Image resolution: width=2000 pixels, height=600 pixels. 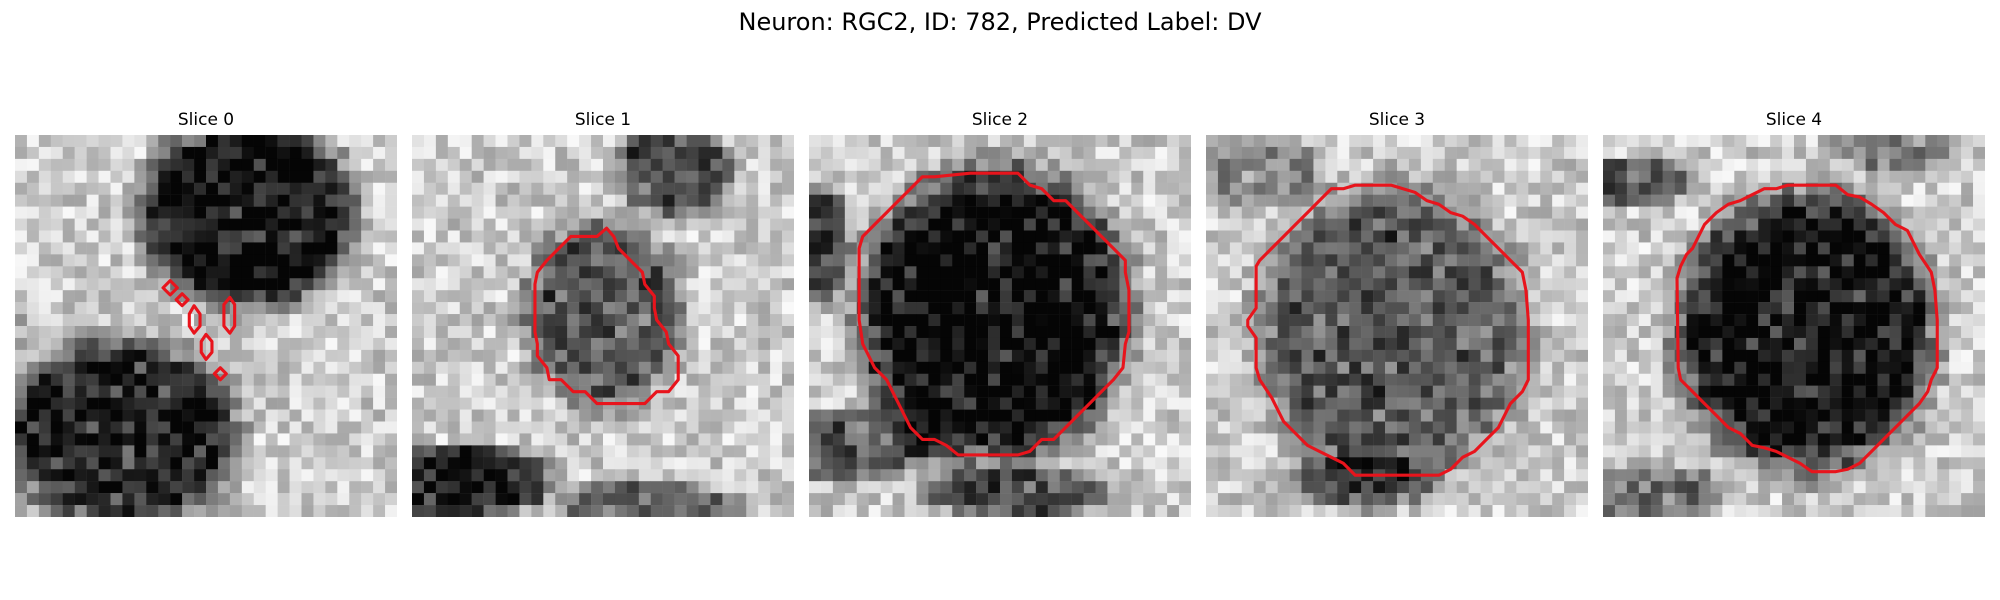 I want to click on slice-panel-2: Slice 2, so click(x=1000, y=313).